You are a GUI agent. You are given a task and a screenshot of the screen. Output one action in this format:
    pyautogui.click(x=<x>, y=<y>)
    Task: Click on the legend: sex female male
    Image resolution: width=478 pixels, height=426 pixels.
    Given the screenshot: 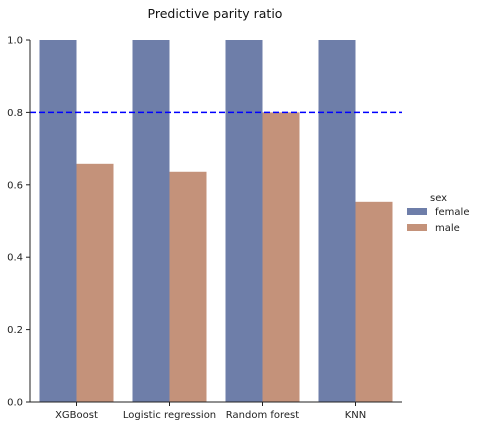 What is the action you would take?
    pyautogui.click(x=438, y=213)
    